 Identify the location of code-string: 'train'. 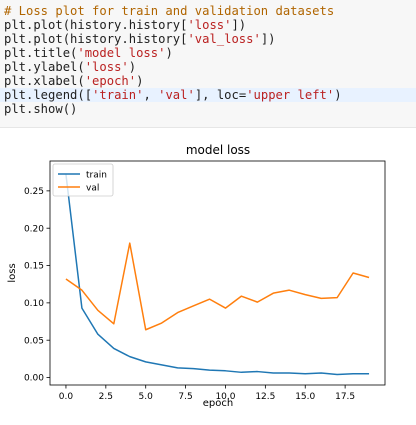
(118, 95).